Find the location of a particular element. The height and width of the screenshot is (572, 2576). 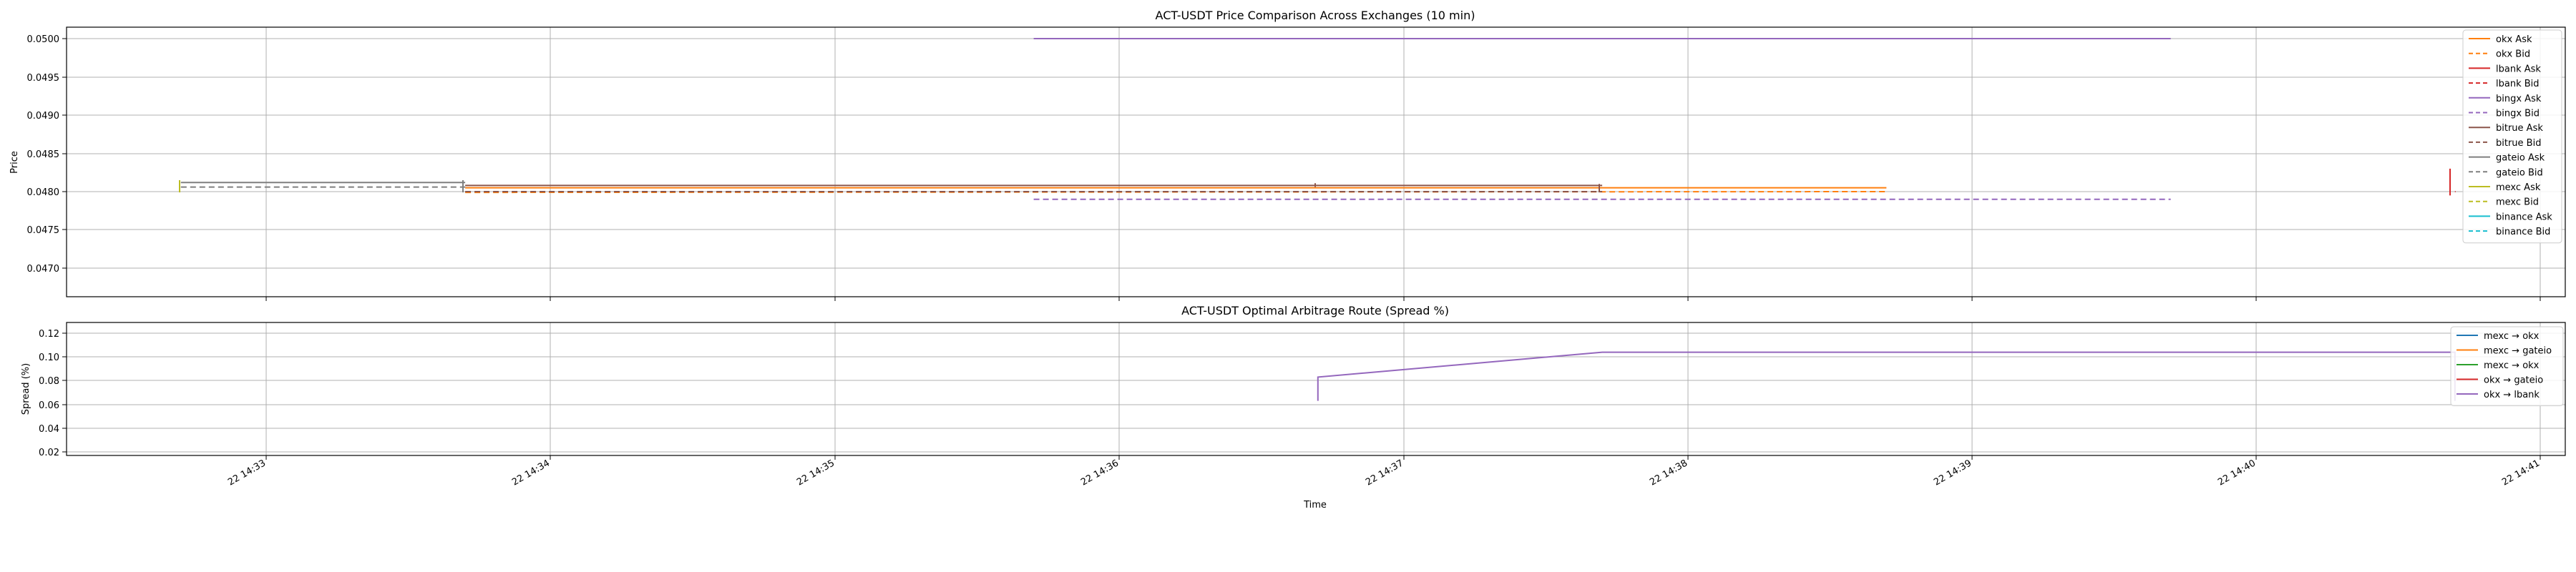

legend-label: bitrue Ask is located at coordinates (2519, 128).